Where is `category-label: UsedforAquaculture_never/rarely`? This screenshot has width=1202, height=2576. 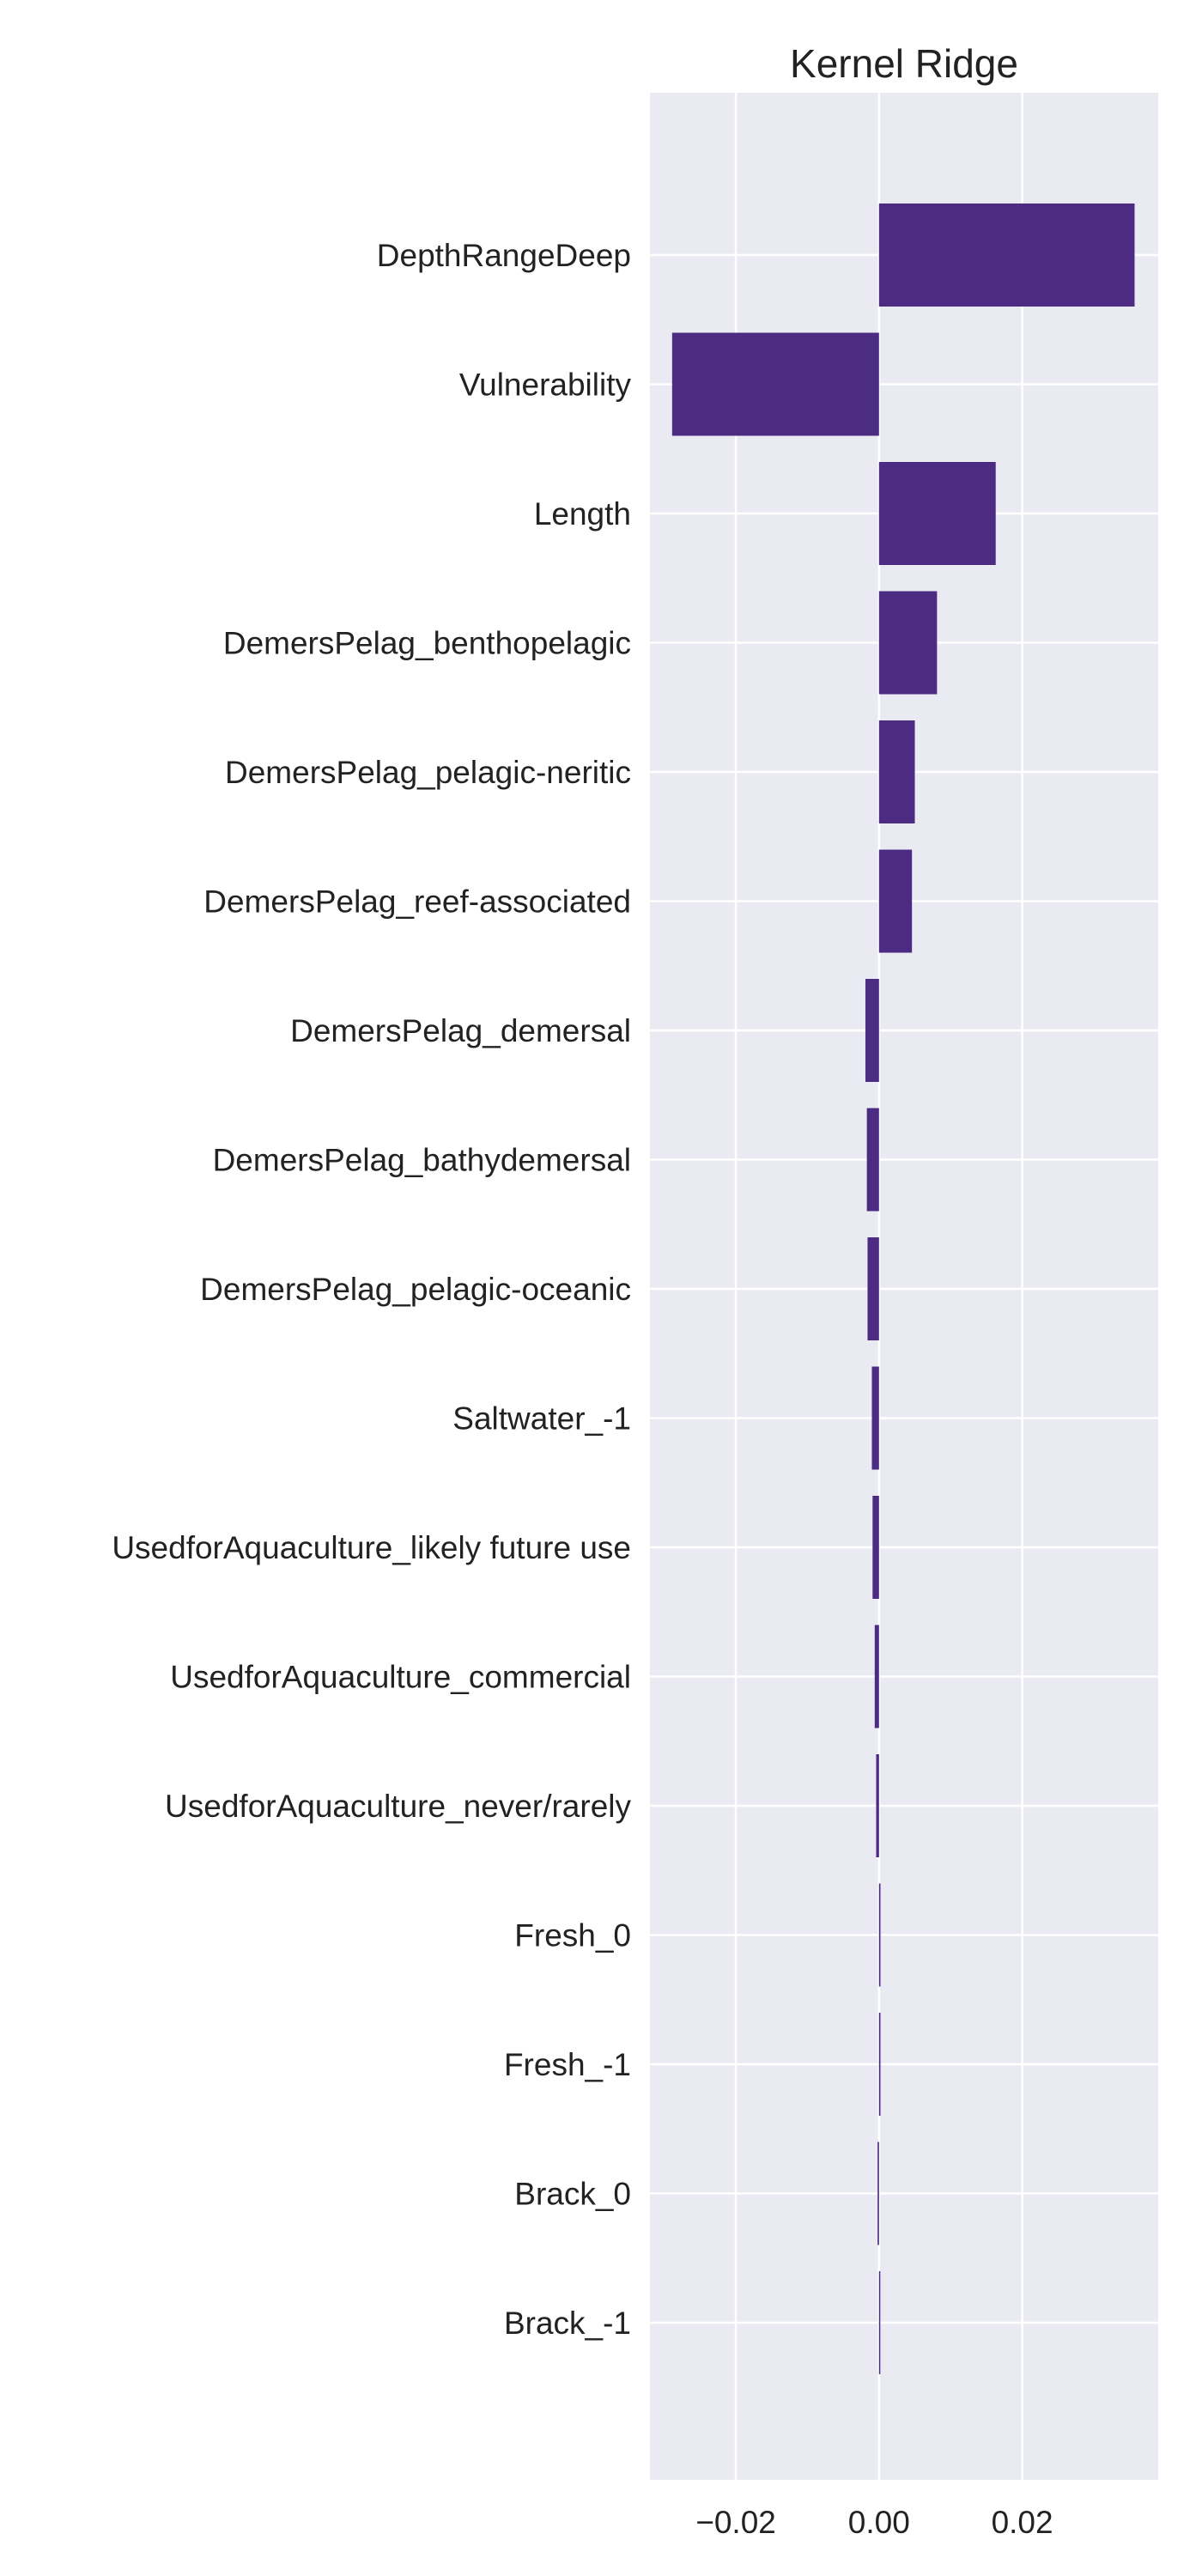 category-label: UsedforAquaculture_never/rarely is located at coordinates (398, 1806).